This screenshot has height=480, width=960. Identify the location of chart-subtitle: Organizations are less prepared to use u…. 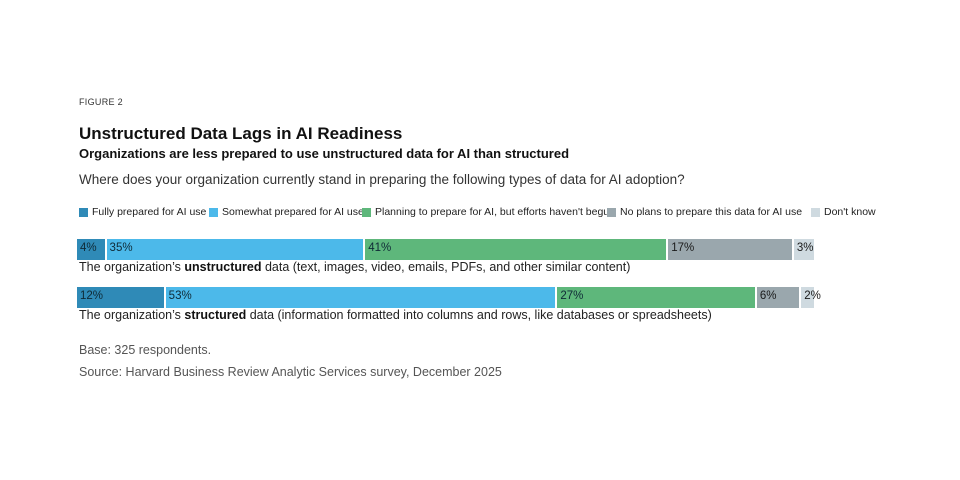
(324, 153).